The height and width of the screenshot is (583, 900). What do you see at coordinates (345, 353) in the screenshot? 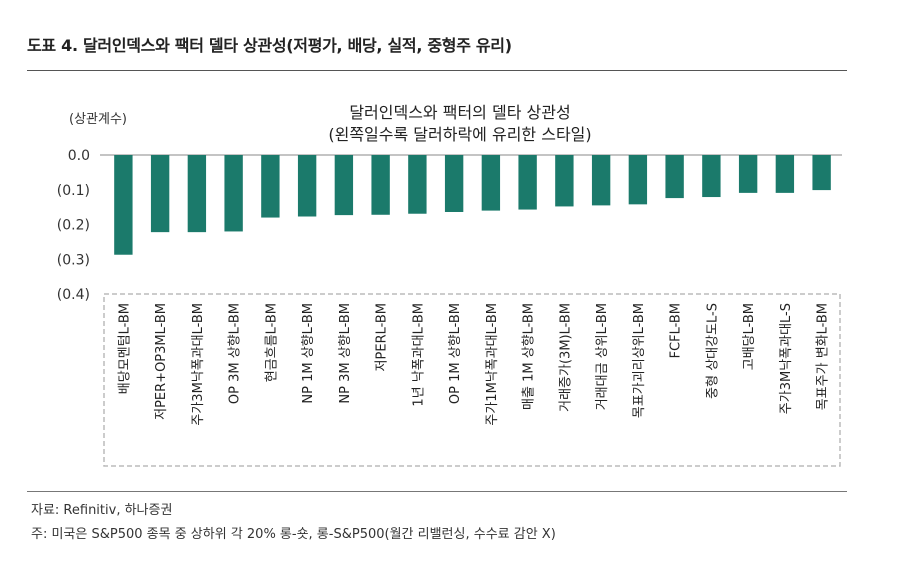
I see `category-label: NP 3M 상향L-BM` at bounding box center [345, 353].